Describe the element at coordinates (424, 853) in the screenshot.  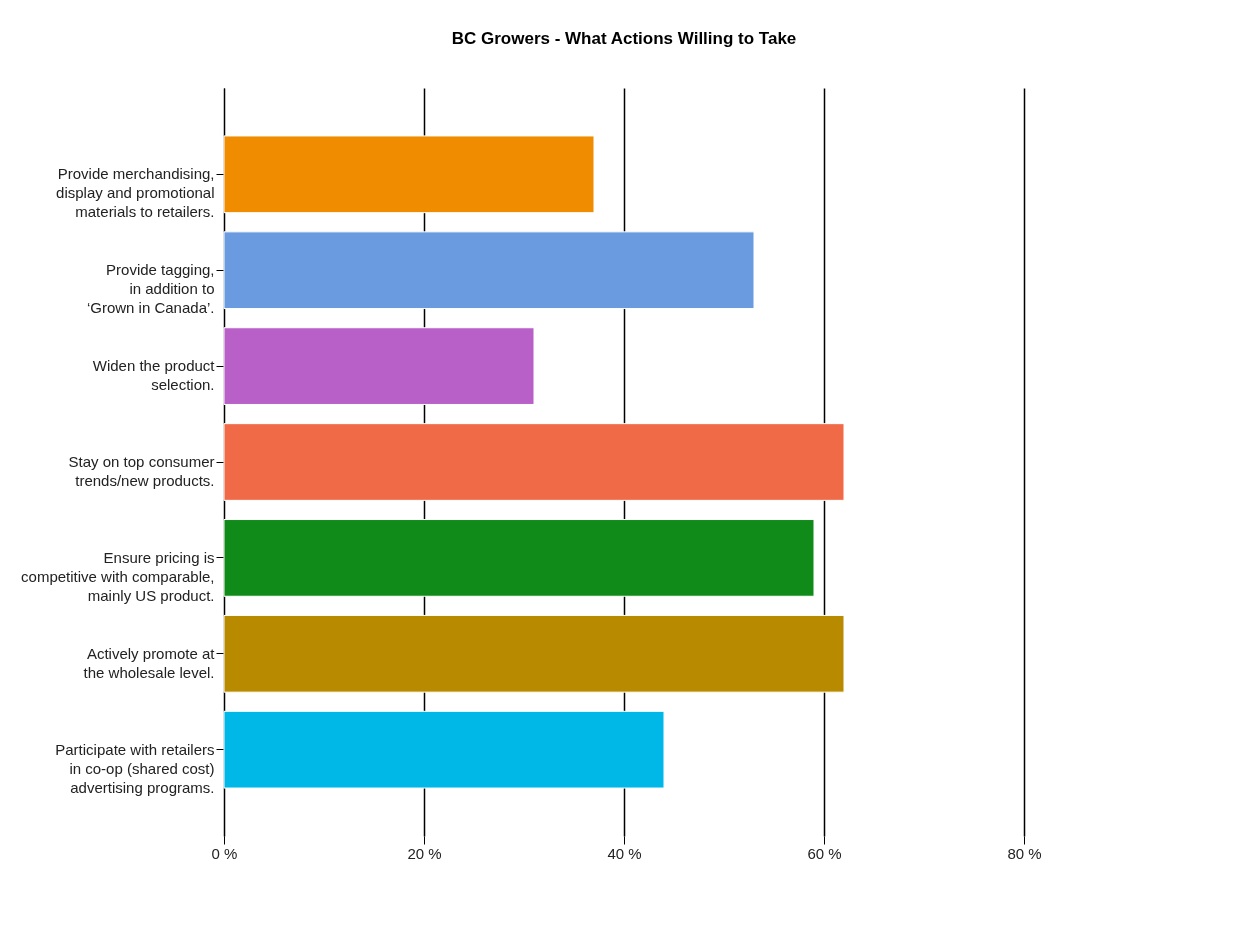
I see `x-tick-label: 20 %` at that location.